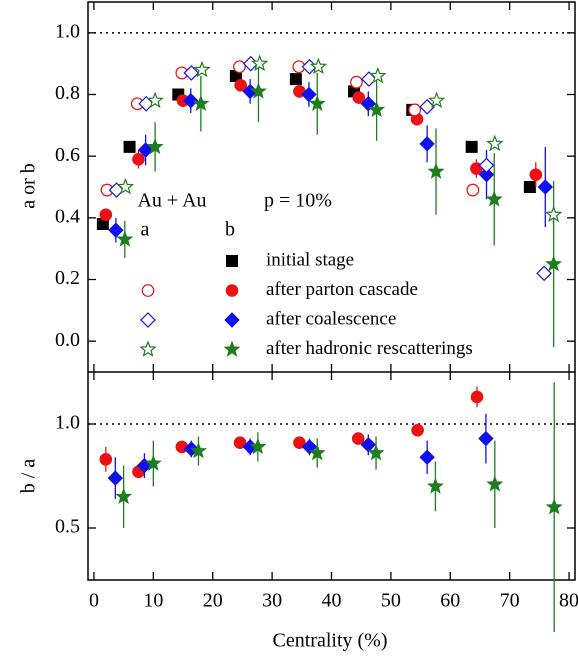 This screenshot has height=669, width=578. Describe the element at coordinates (94, 601) in the screenshot. I see `x-tick-label: 0` at that location.